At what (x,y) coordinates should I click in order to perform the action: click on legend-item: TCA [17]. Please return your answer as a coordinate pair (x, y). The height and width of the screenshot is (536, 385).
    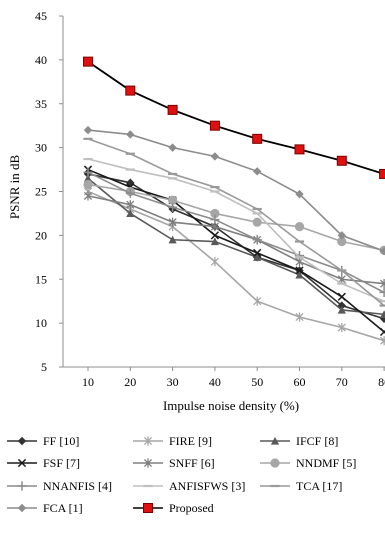
    Looking at the image, I should click on (301, 486).